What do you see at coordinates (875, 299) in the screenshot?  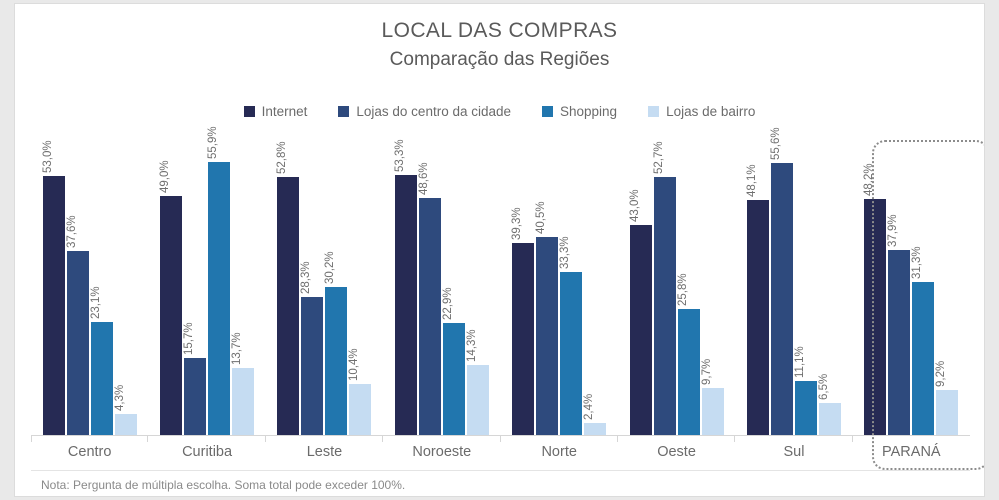 I see `bar: 48,2%` at bounding box center [875, 299].